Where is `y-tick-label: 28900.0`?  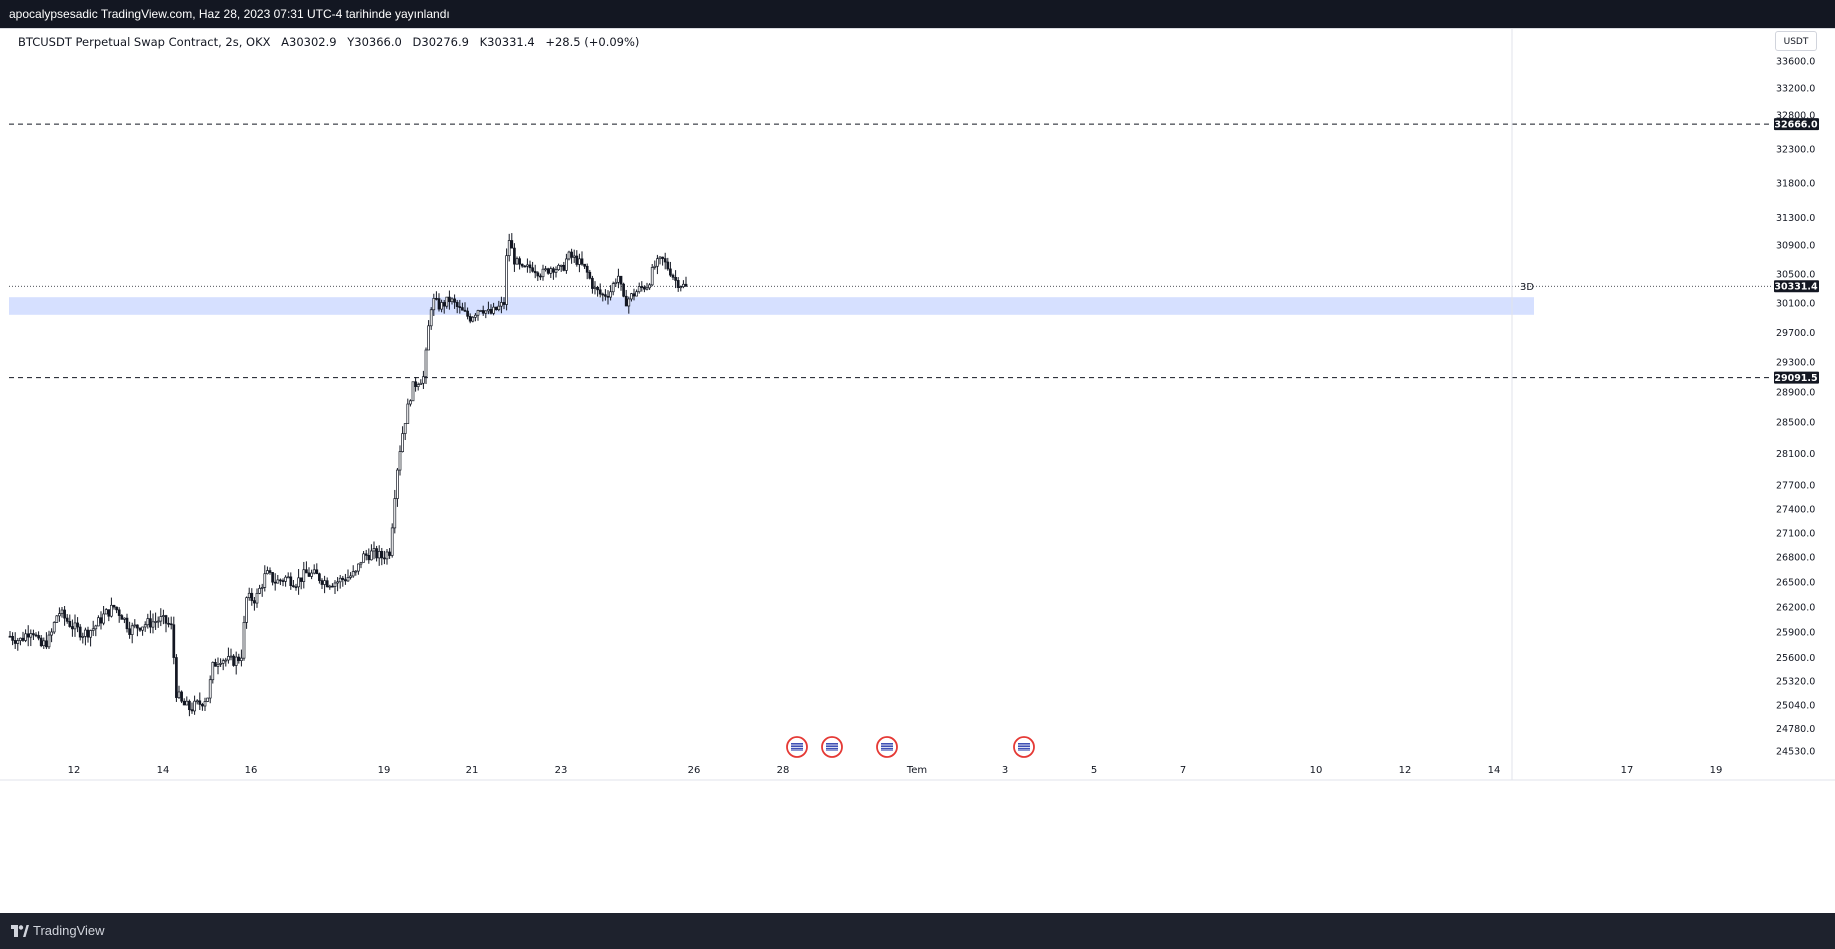 y-tick-label: 28900.0 is located at coordinates (1795, 393).